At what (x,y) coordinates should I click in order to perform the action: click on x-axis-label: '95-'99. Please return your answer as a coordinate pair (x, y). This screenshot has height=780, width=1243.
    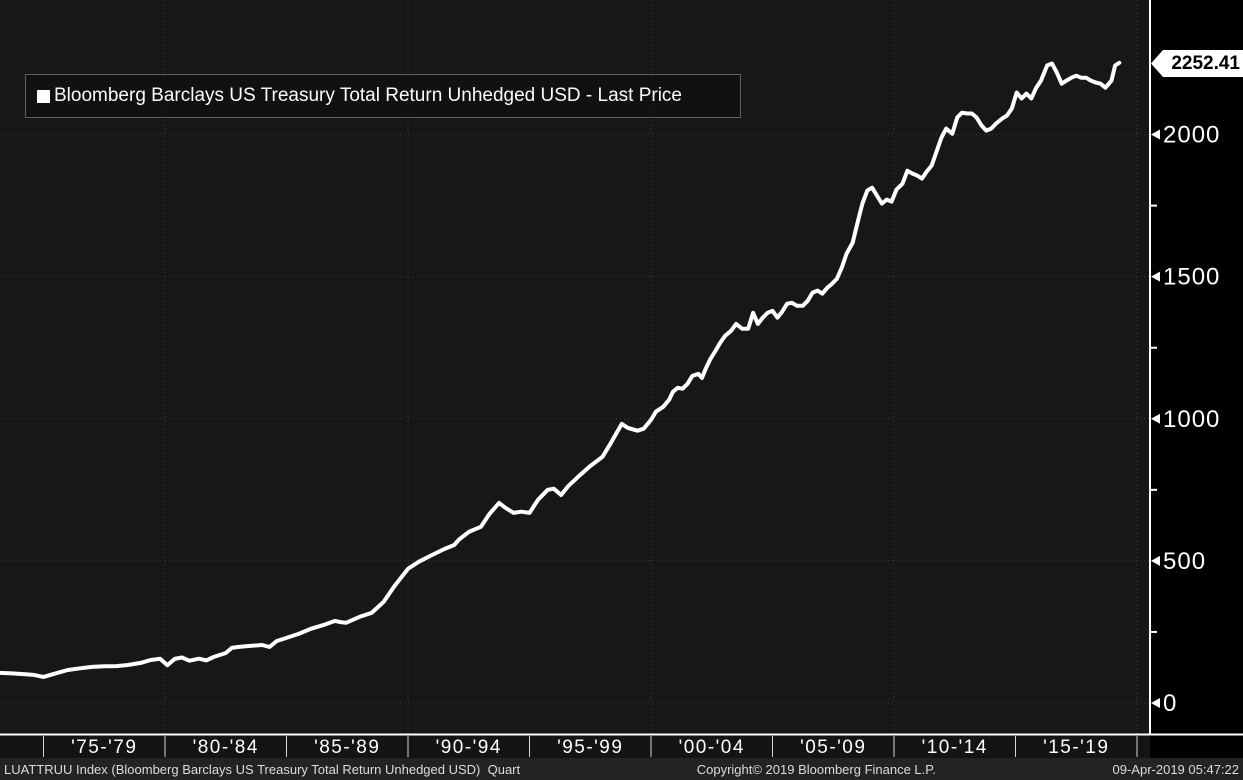
    Looking at the image, I should click on (590, 747).